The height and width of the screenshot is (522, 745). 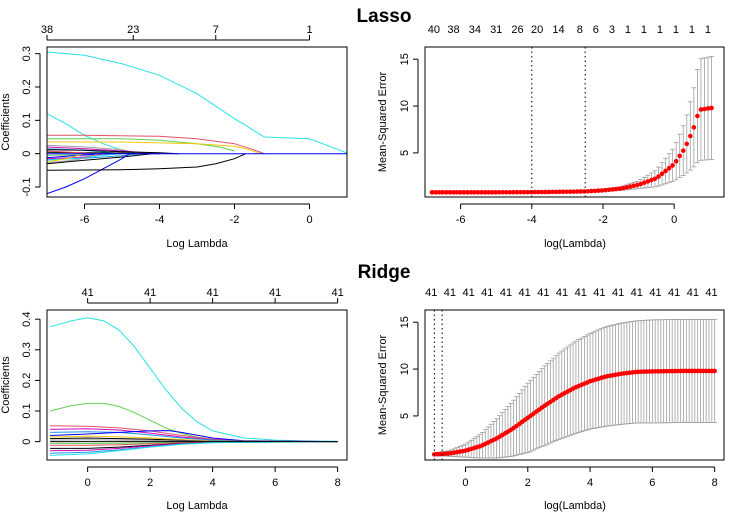 What do you see at coordinates (197, 506) in the screenshot?
I see `ridge-path-xlabel: Log Lambda` at bounding box center [197, 506].